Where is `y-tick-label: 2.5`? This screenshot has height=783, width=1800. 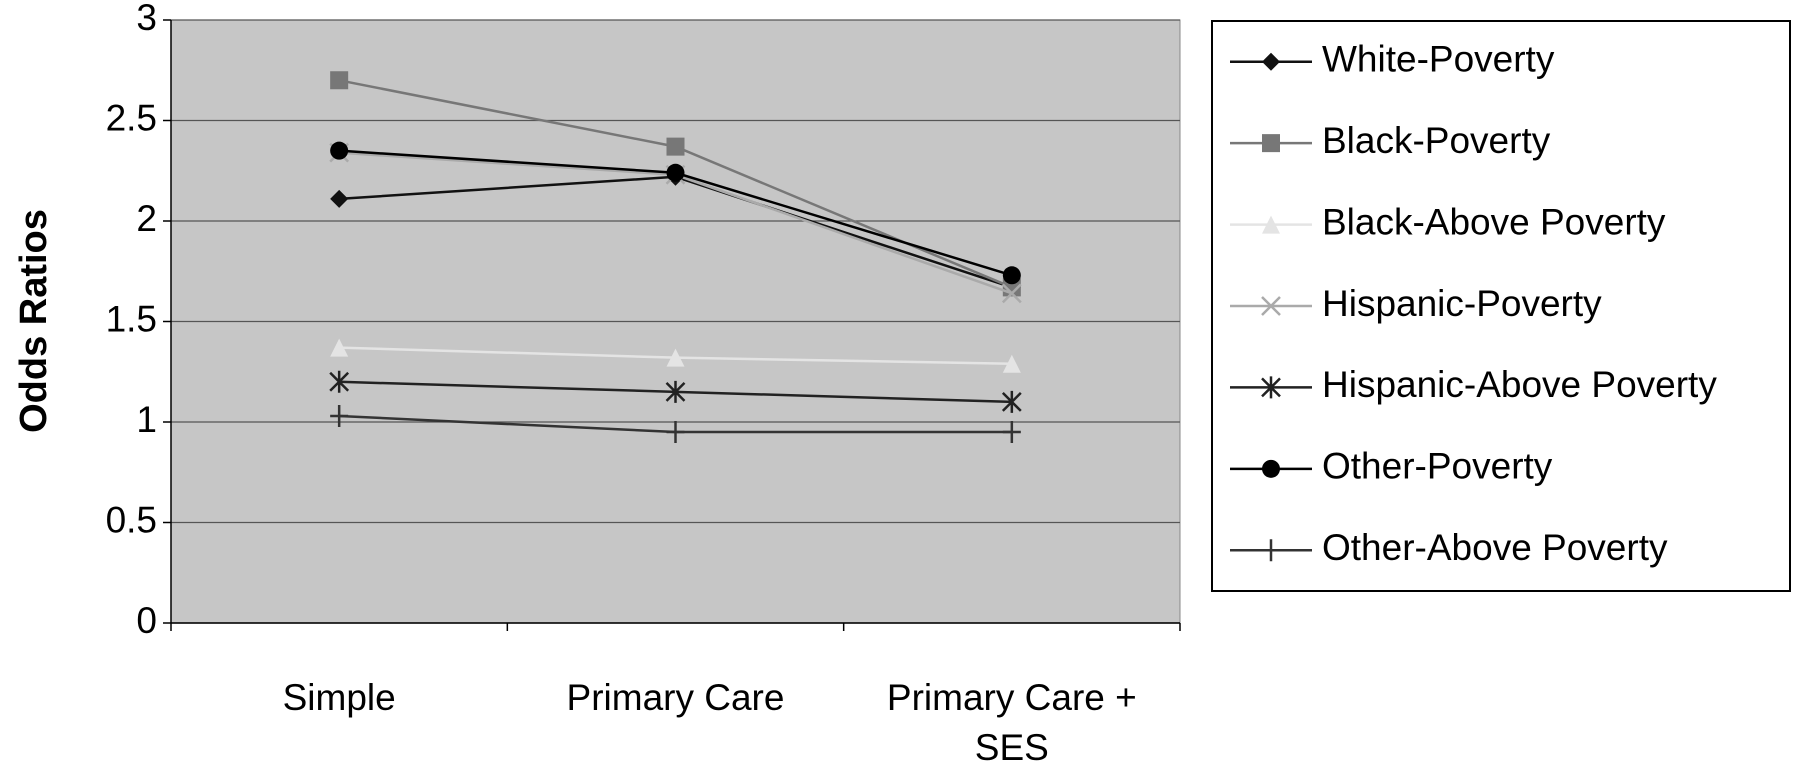
y-tick-label: 2.5 is located at coordinates (131, 117).